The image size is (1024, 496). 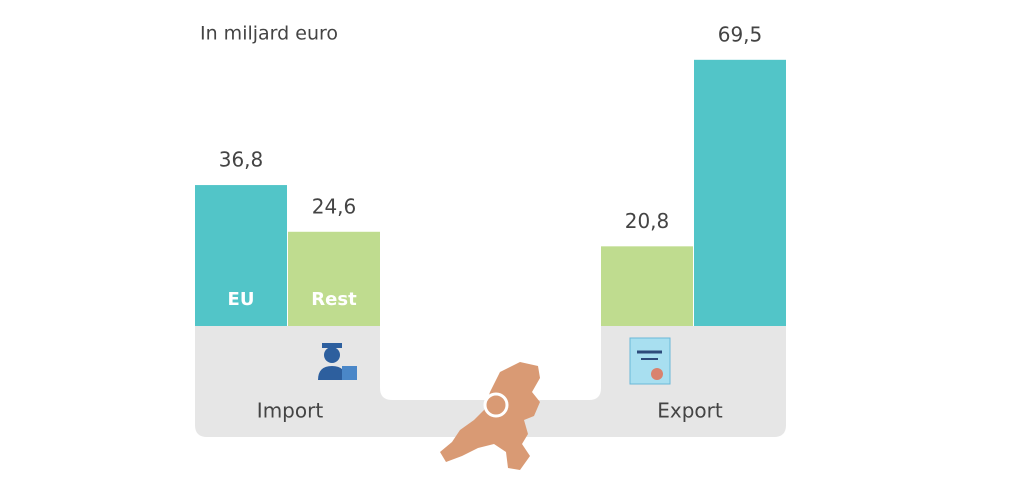 What do you see at coordinates (334, 206) in the screenshot?
I see `value-label: 24,6` at bounding box center [334, 206].